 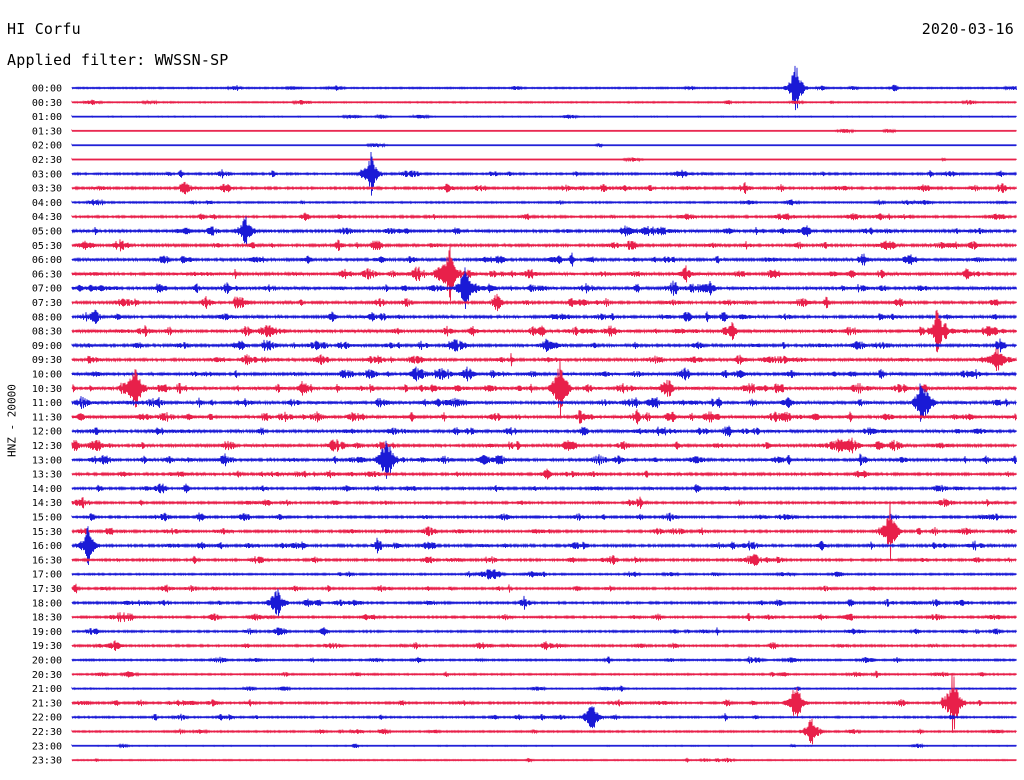 I want to click on row-time-label: 13:00, so click(x=47, y=460).